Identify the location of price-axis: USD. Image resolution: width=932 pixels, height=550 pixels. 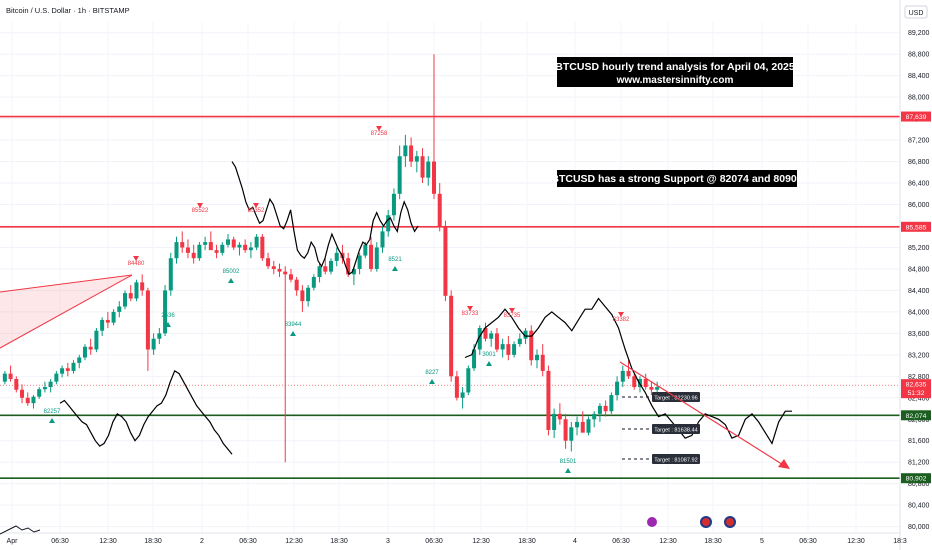
(915, 275).